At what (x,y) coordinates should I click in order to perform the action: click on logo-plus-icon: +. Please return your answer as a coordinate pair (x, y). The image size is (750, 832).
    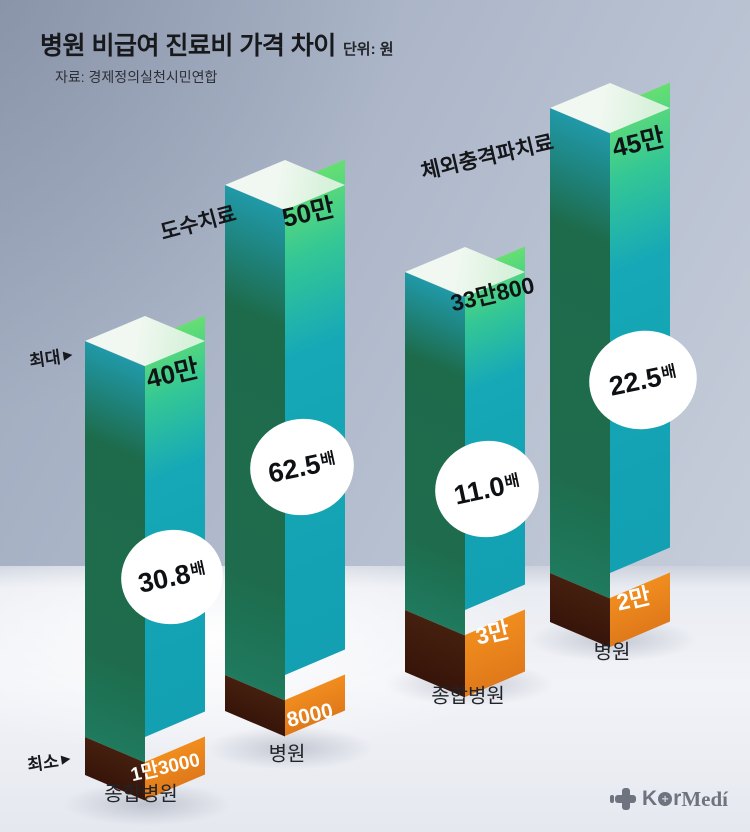
    Looking at the image, I should click on (665, 799).